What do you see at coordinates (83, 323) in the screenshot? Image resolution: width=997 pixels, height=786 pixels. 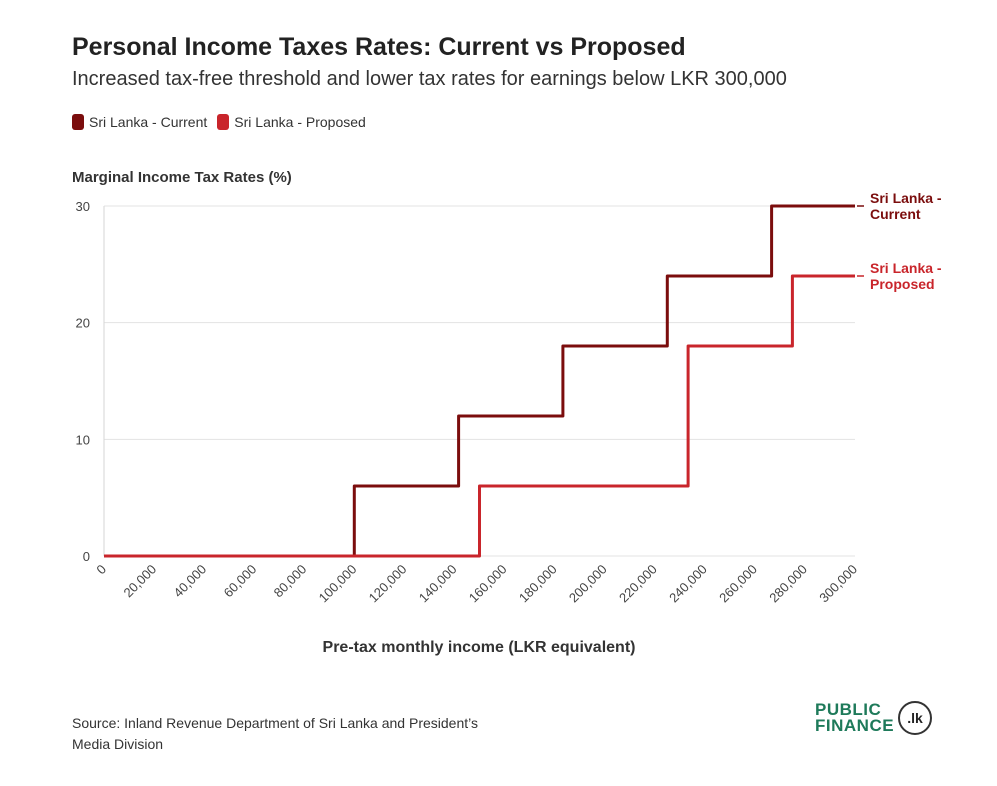 I see `y-tick-label-20: 20` at bounding box center [83, 323].